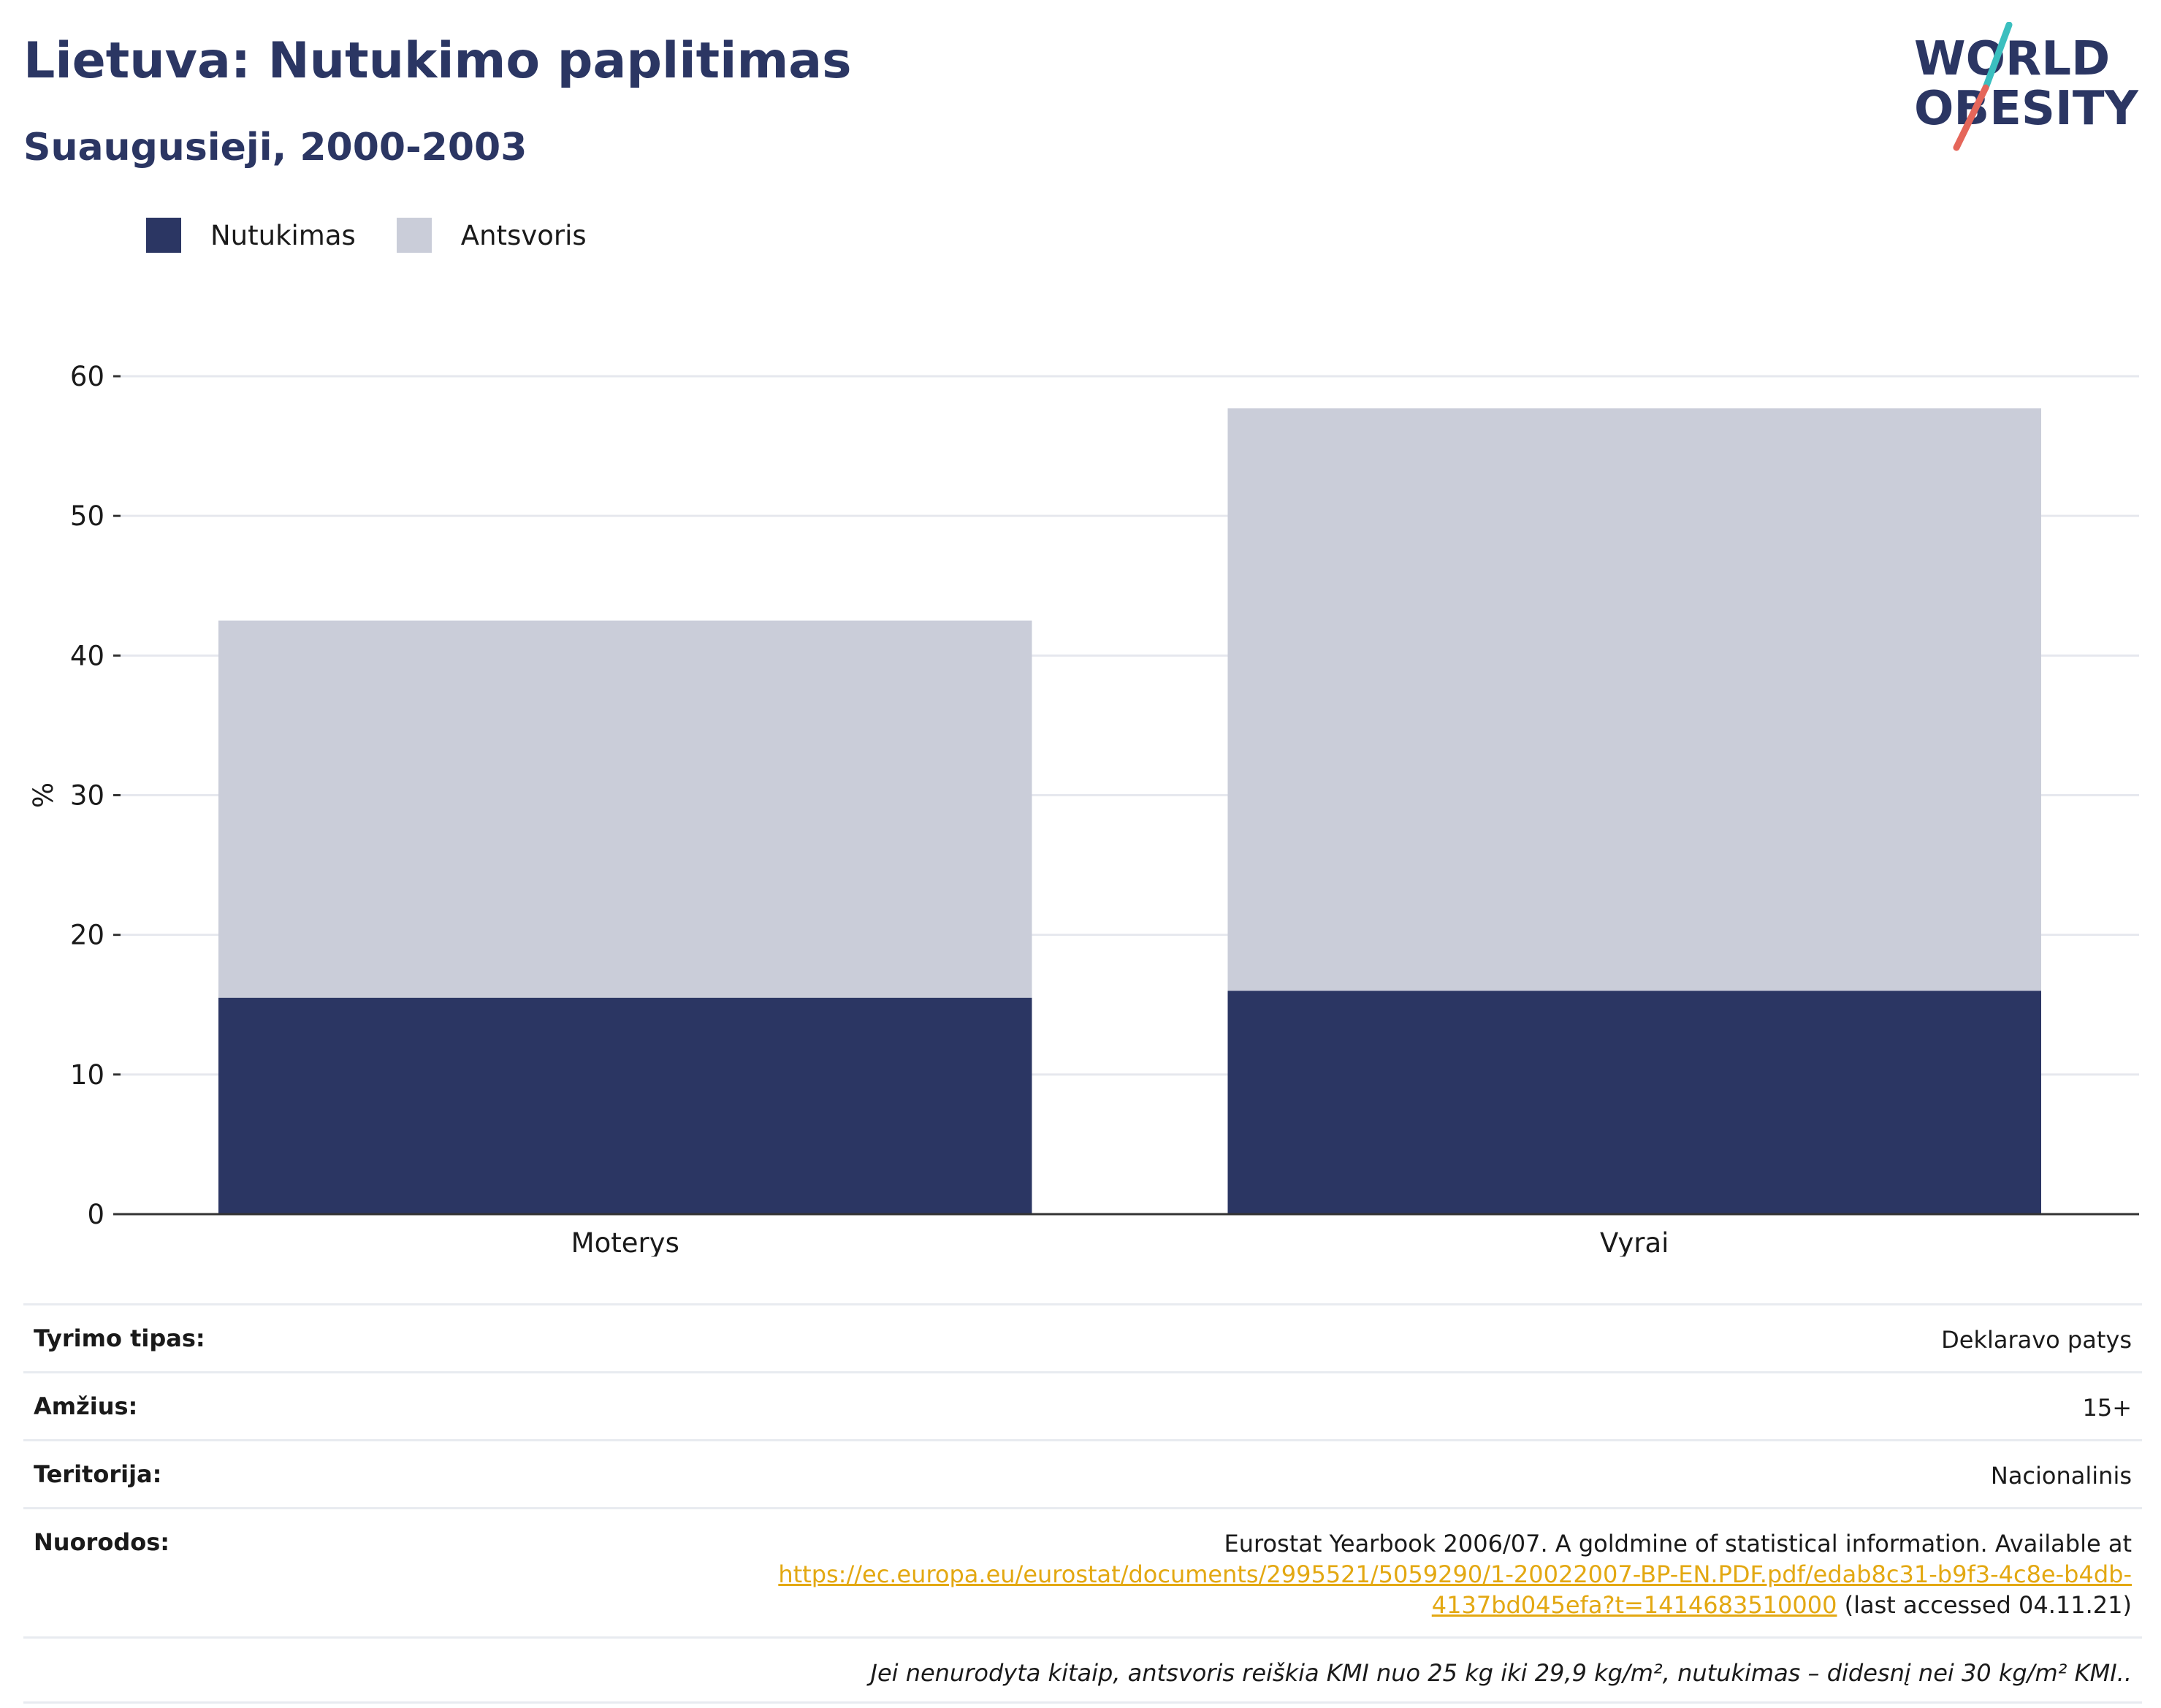 This screenshot has width=2161, height=1708. Describe the element at coordinates (87, 936) in the screenshot. I see `y-tick-label-20: 20` at that location.